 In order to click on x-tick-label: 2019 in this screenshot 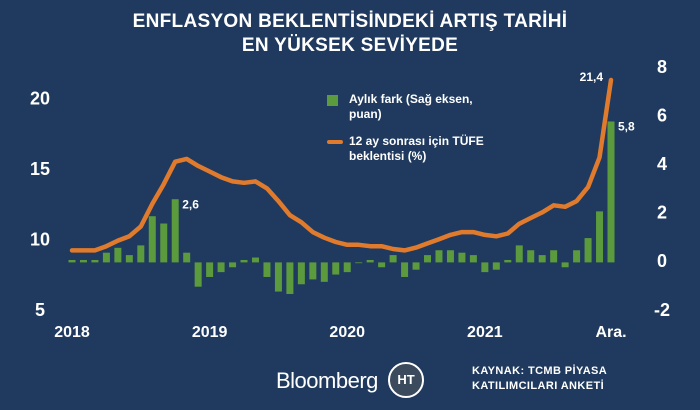, I will do `click(210, 332)`.